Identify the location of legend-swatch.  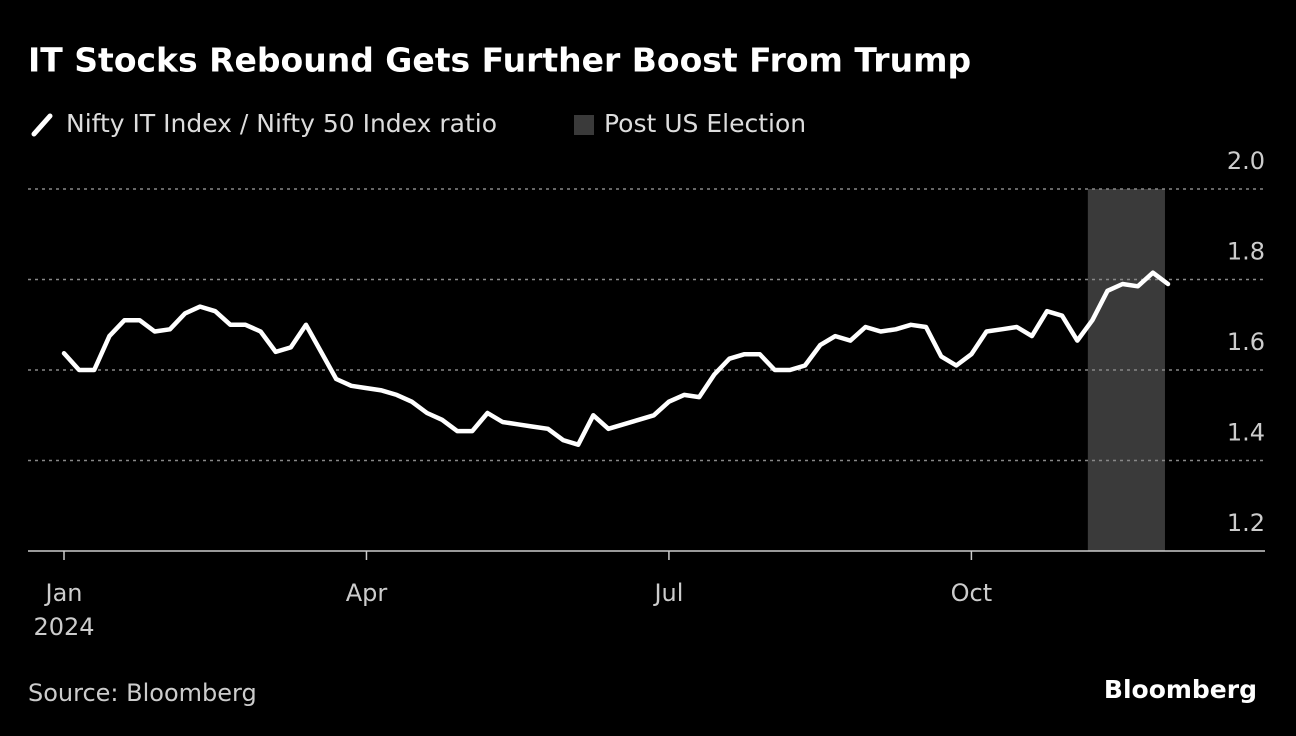
(584, 125).